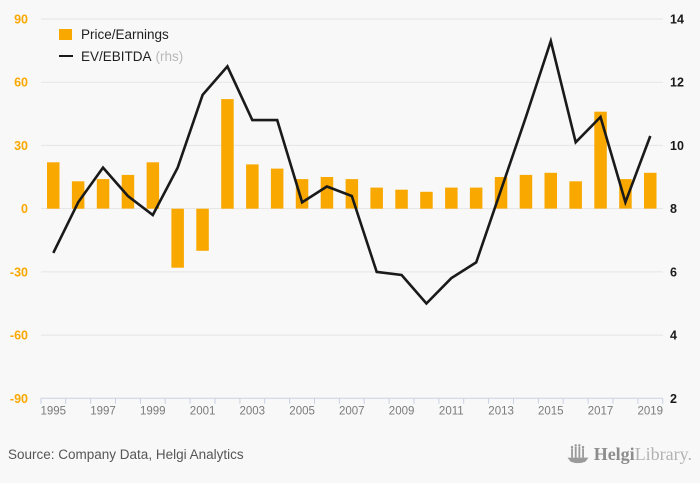  I want to click on bar-2009, so click(401, 199).